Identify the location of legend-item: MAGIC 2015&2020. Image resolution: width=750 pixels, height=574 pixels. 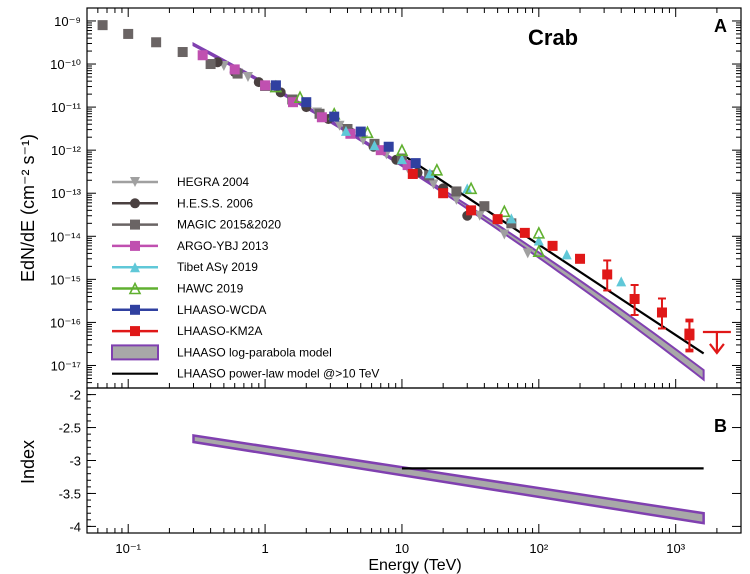
(196, 225).